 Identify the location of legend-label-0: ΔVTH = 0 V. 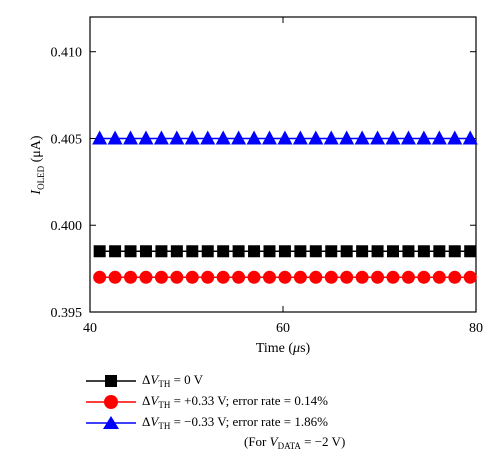
(173, 380).